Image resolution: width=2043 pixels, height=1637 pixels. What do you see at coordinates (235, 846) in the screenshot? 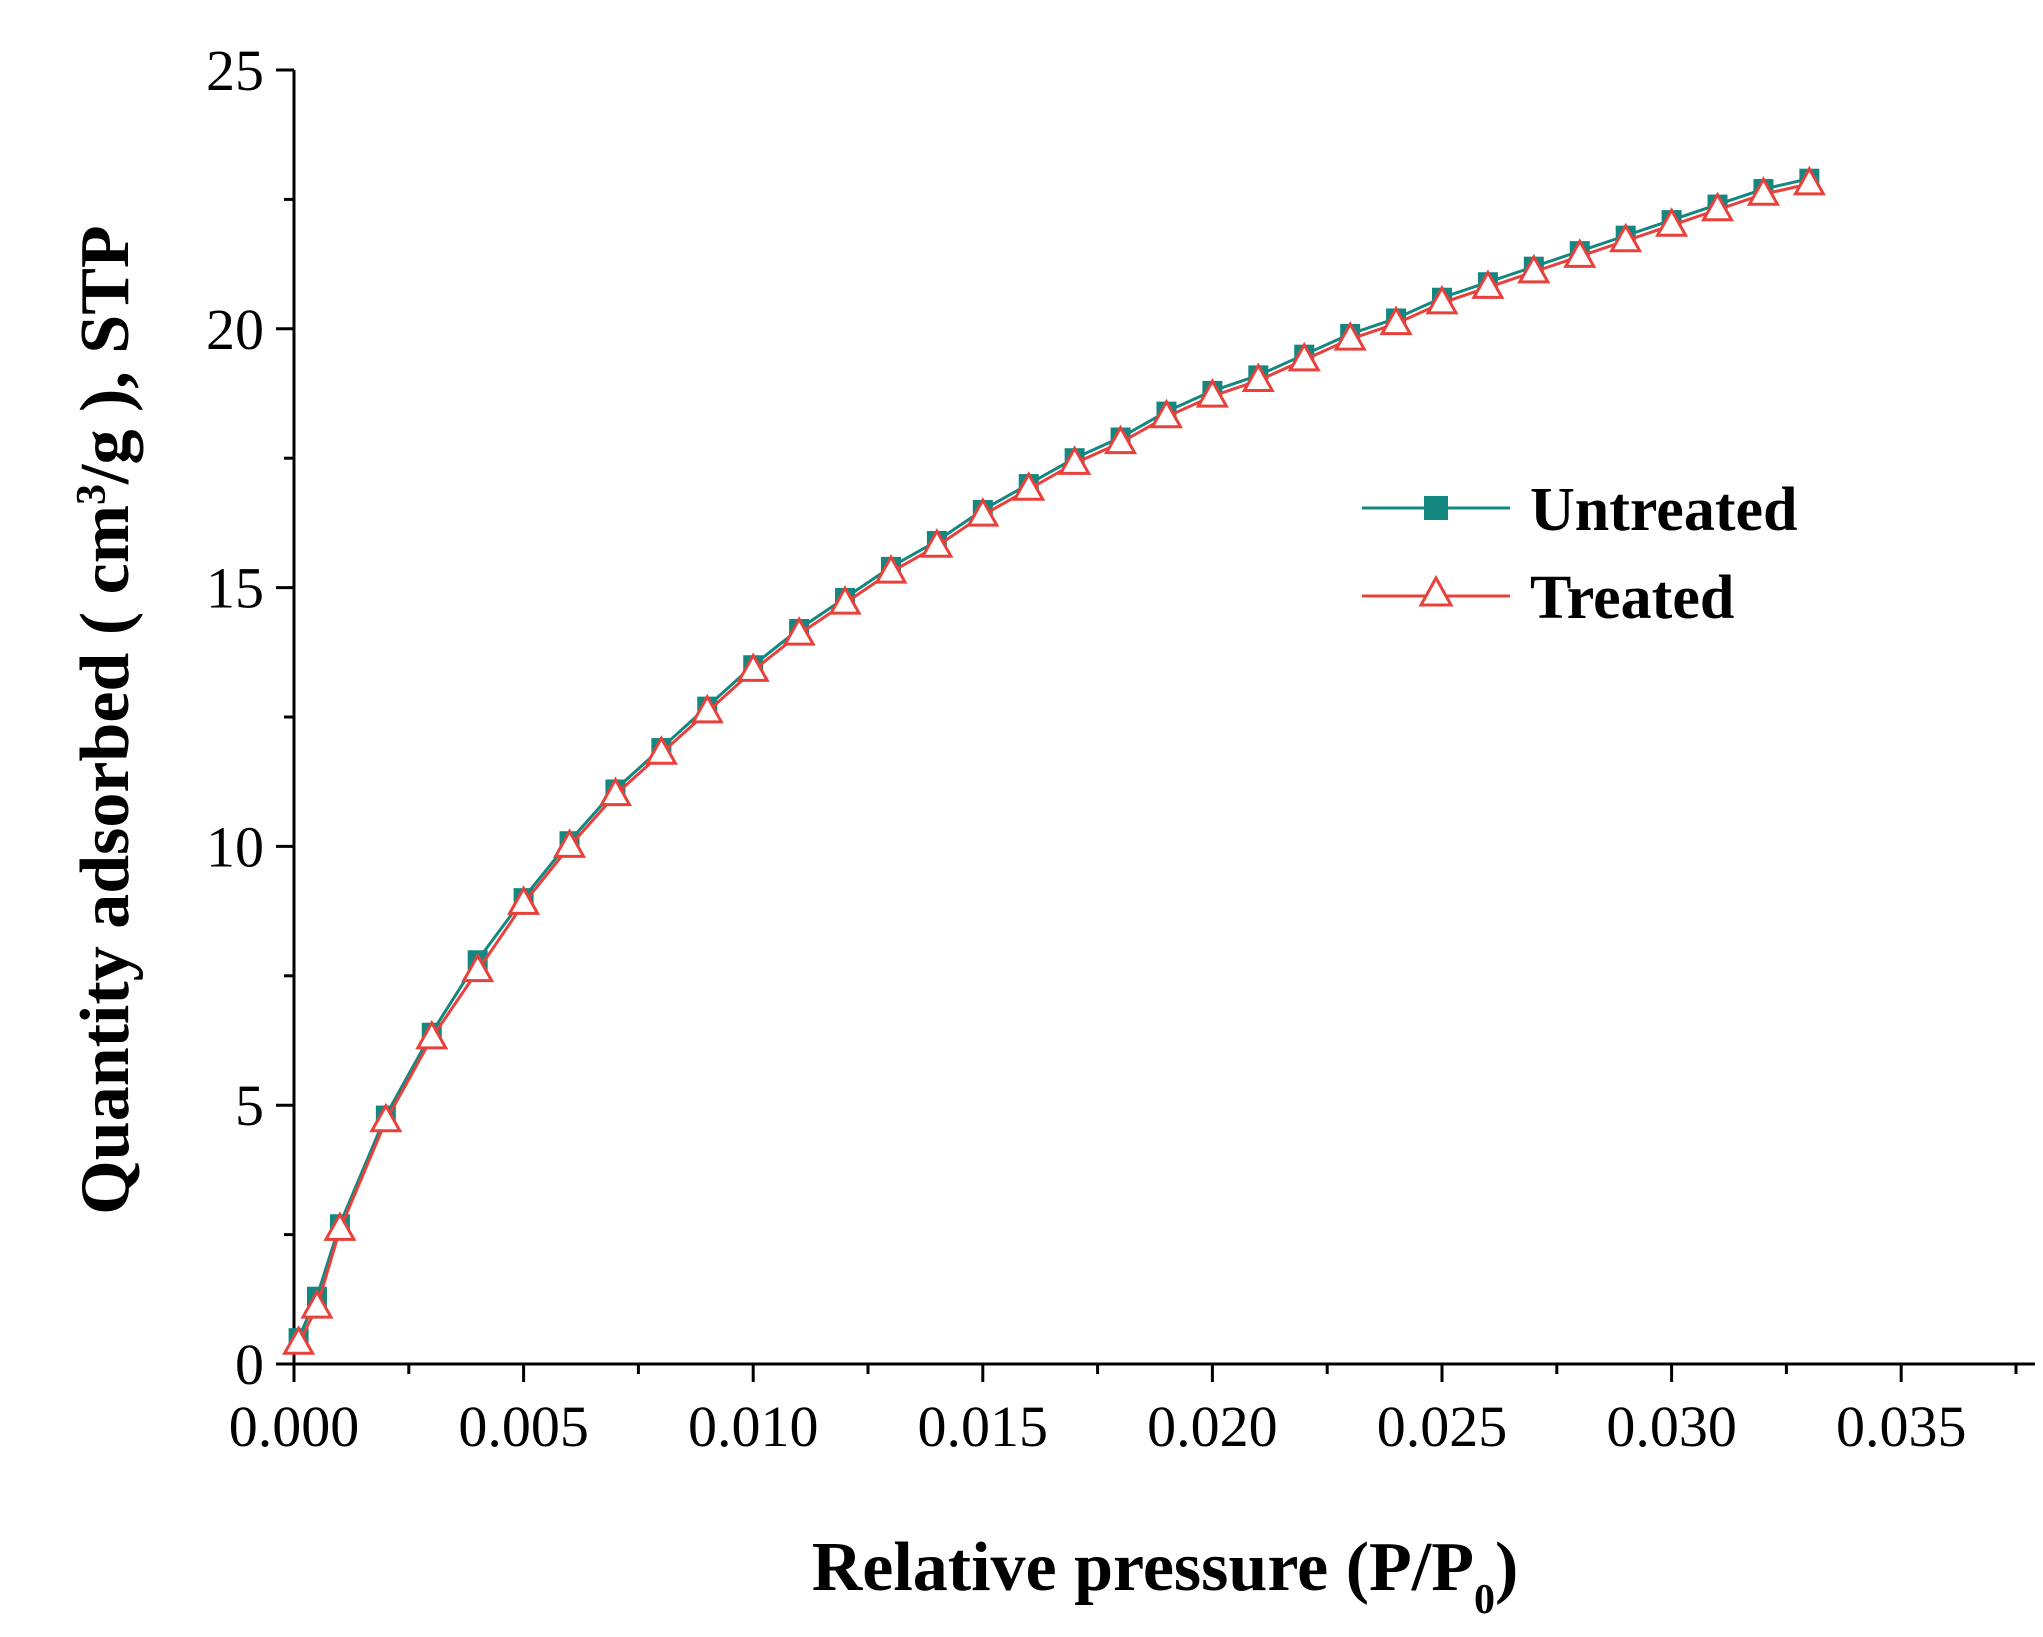
I see `y-tick-label: 10` at bounding box center [235, 846].